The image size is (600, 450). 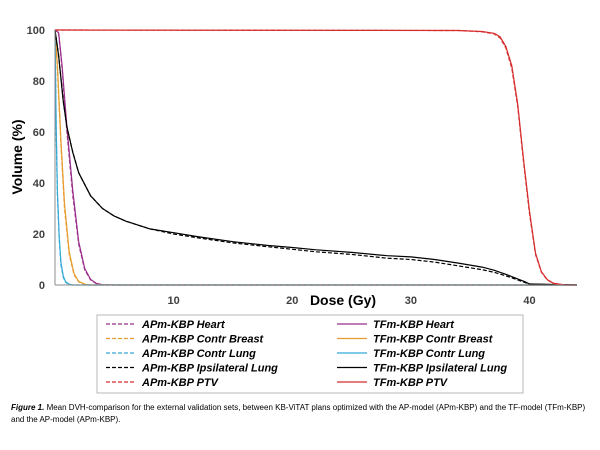 I want to click on x-tick-label: 20, so click(x=292, y=301).